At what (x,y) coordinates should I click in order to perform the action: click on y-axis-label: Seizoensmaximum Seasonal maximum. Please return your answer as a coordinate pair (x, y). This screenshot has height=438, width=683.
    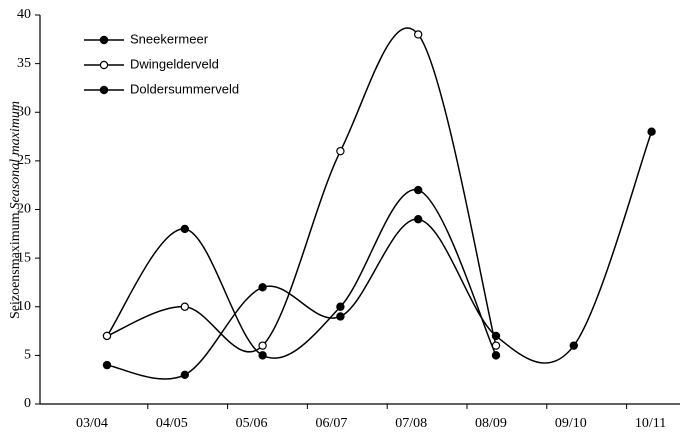
    Looking at the image, I should click on (15, 210).